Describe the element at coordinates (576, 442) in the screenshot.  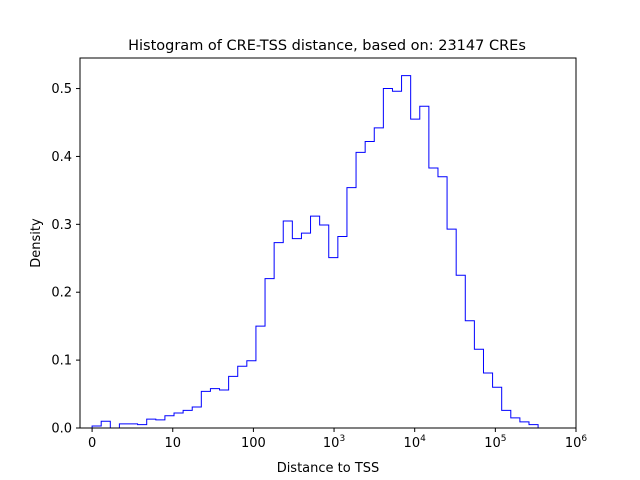
I see `x-tick-label: 10⁶` at that location.